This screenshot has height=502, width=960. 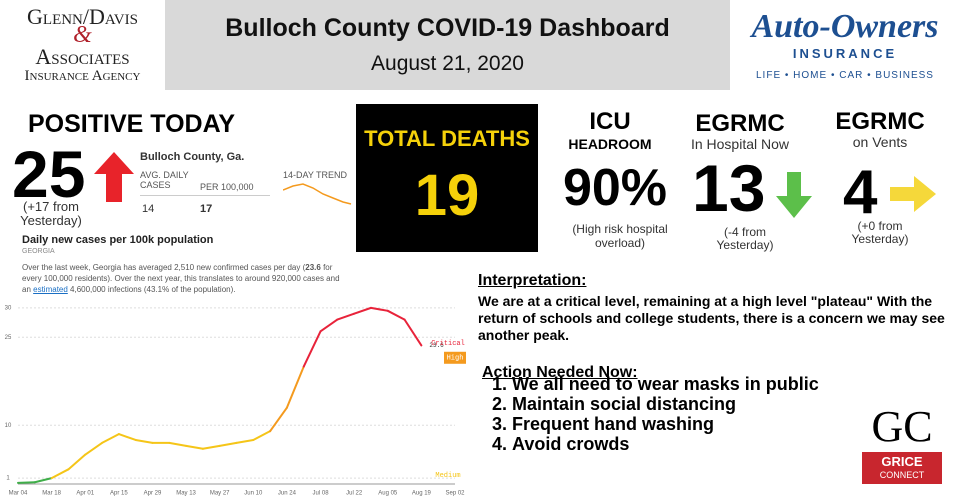 I want to click on y-tick-label: 25, so click(x=8, y=338).